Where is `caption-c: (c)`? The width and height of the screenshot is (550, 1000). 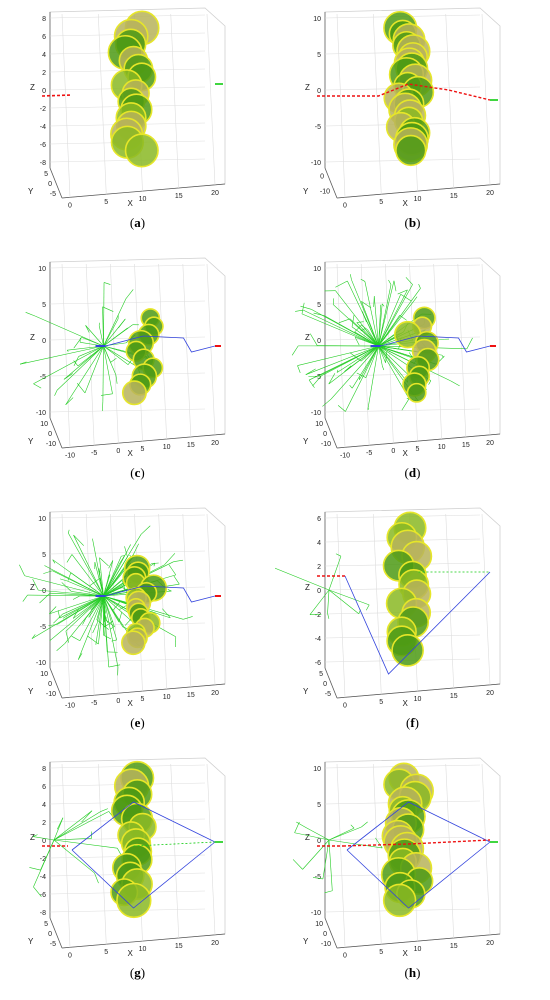 caption-c: (c) is located at coordinates (137, 473).